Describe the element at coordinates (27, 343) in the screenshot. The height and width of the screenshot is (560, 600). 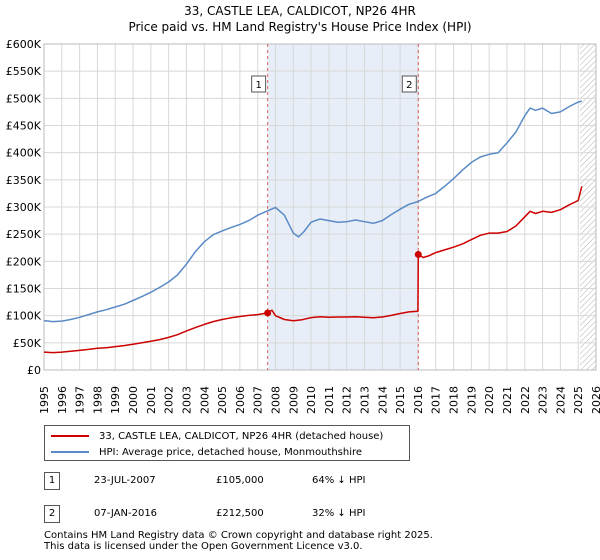
I see `y-tick-label: £50K` at that location.